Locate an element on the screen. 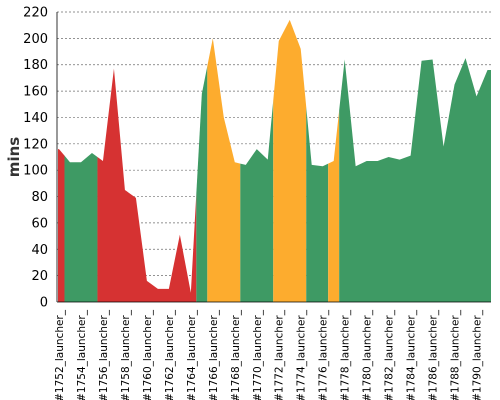 This screenshot has height=400, width=500. x-tick-label: #1758_launcher_ is located at coordinates (126, 354).